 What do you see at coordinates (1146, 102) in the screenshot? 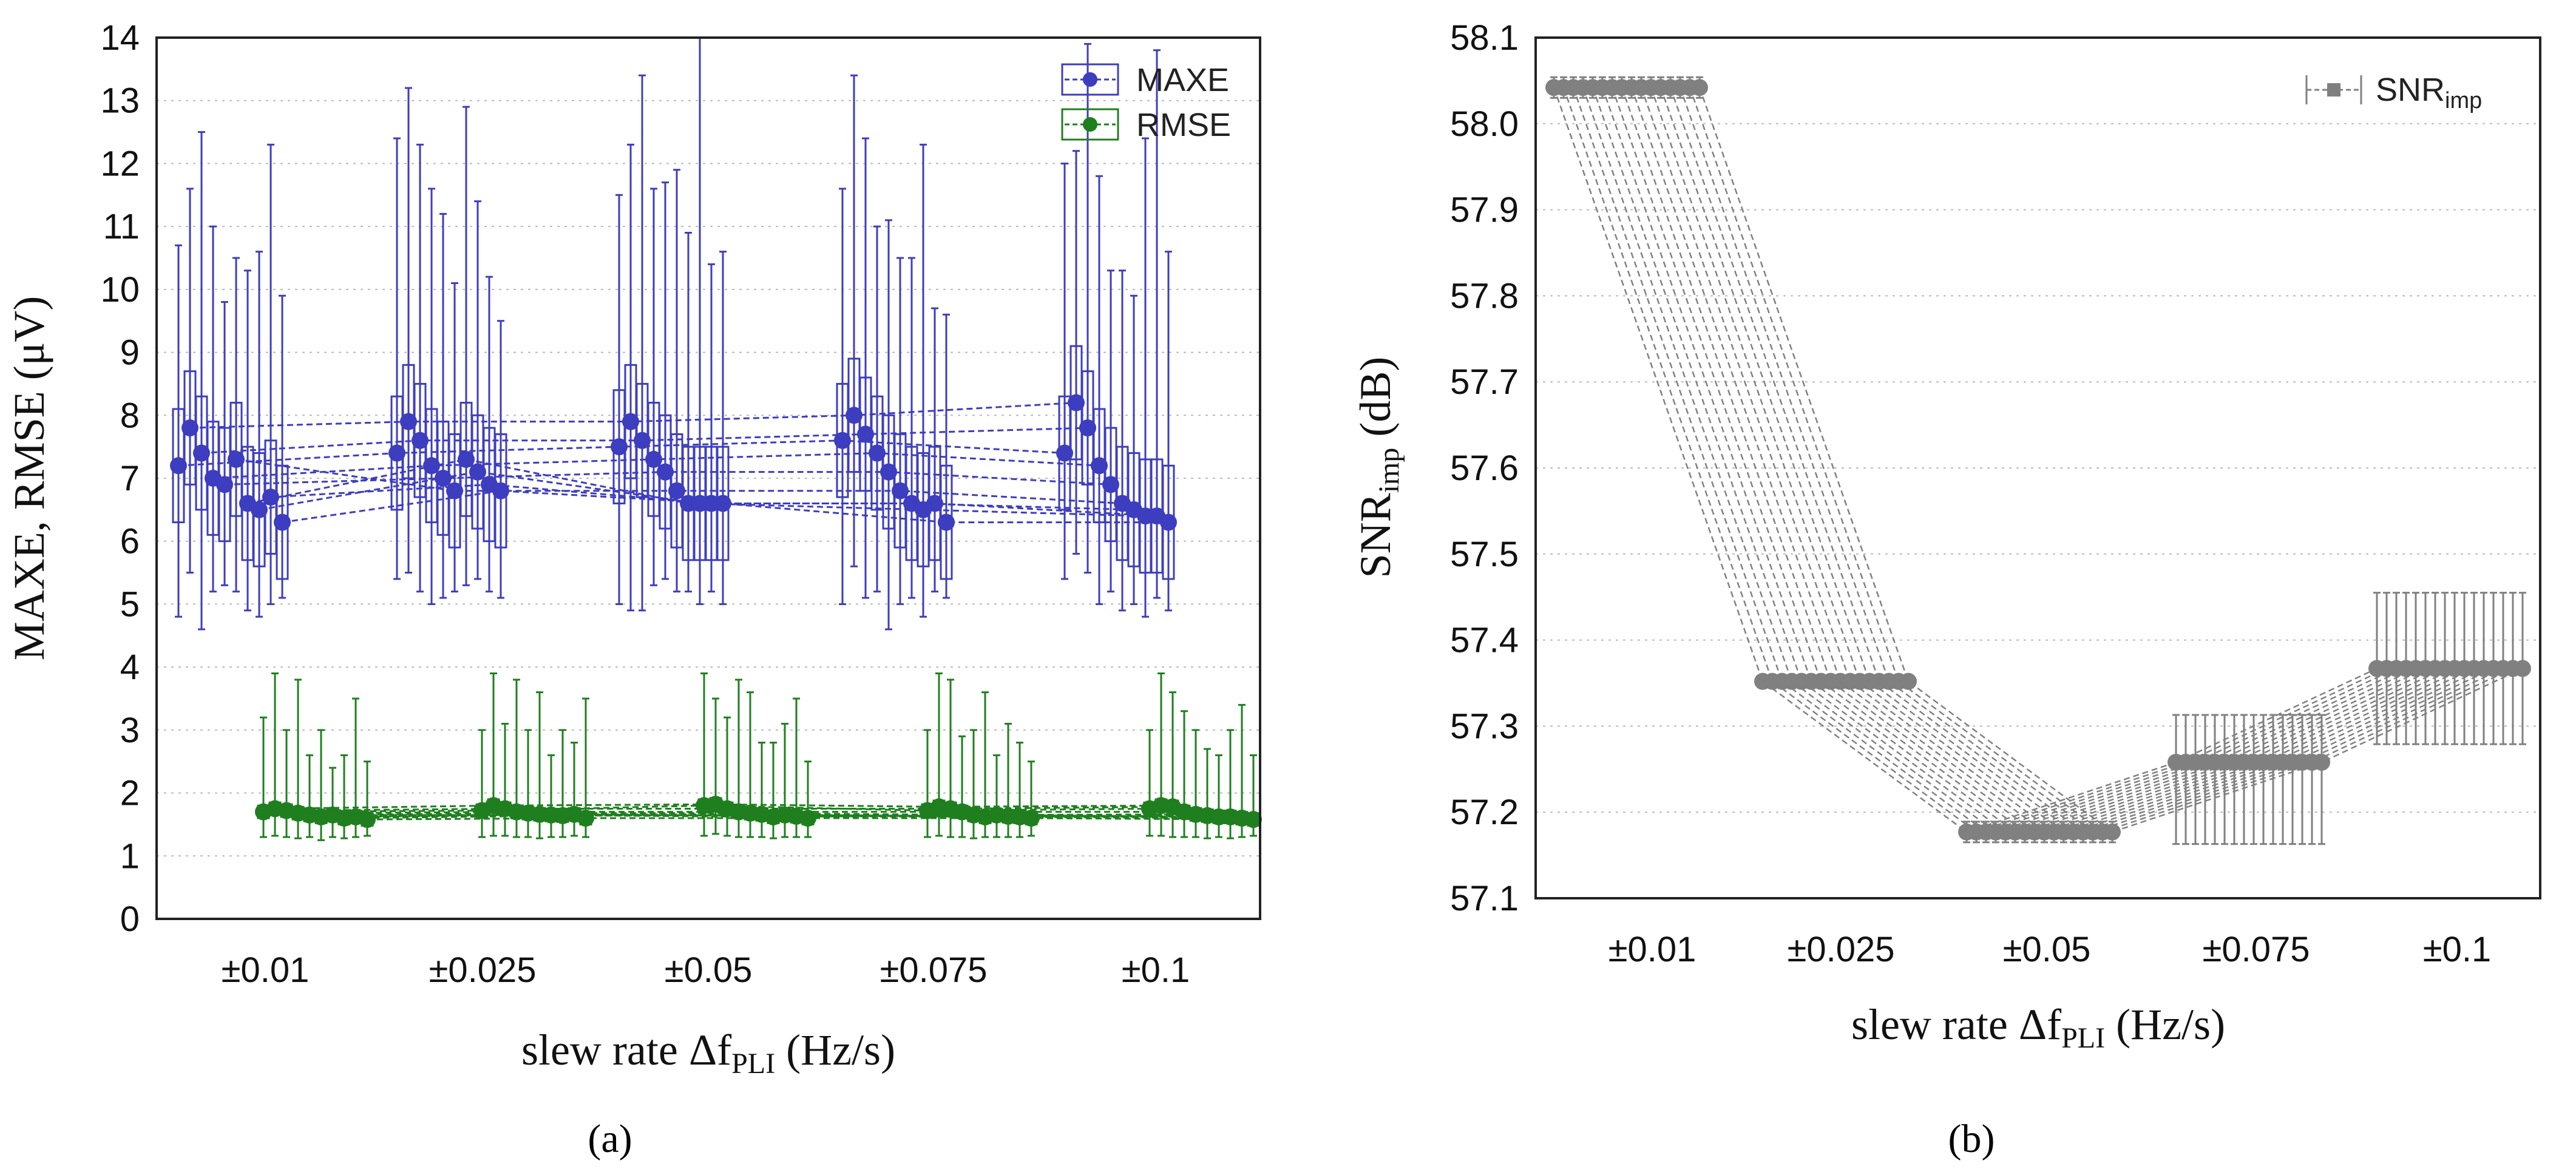
I see `panel-a-legend: MAXE RMSE` at bounding box center [1146, 102].